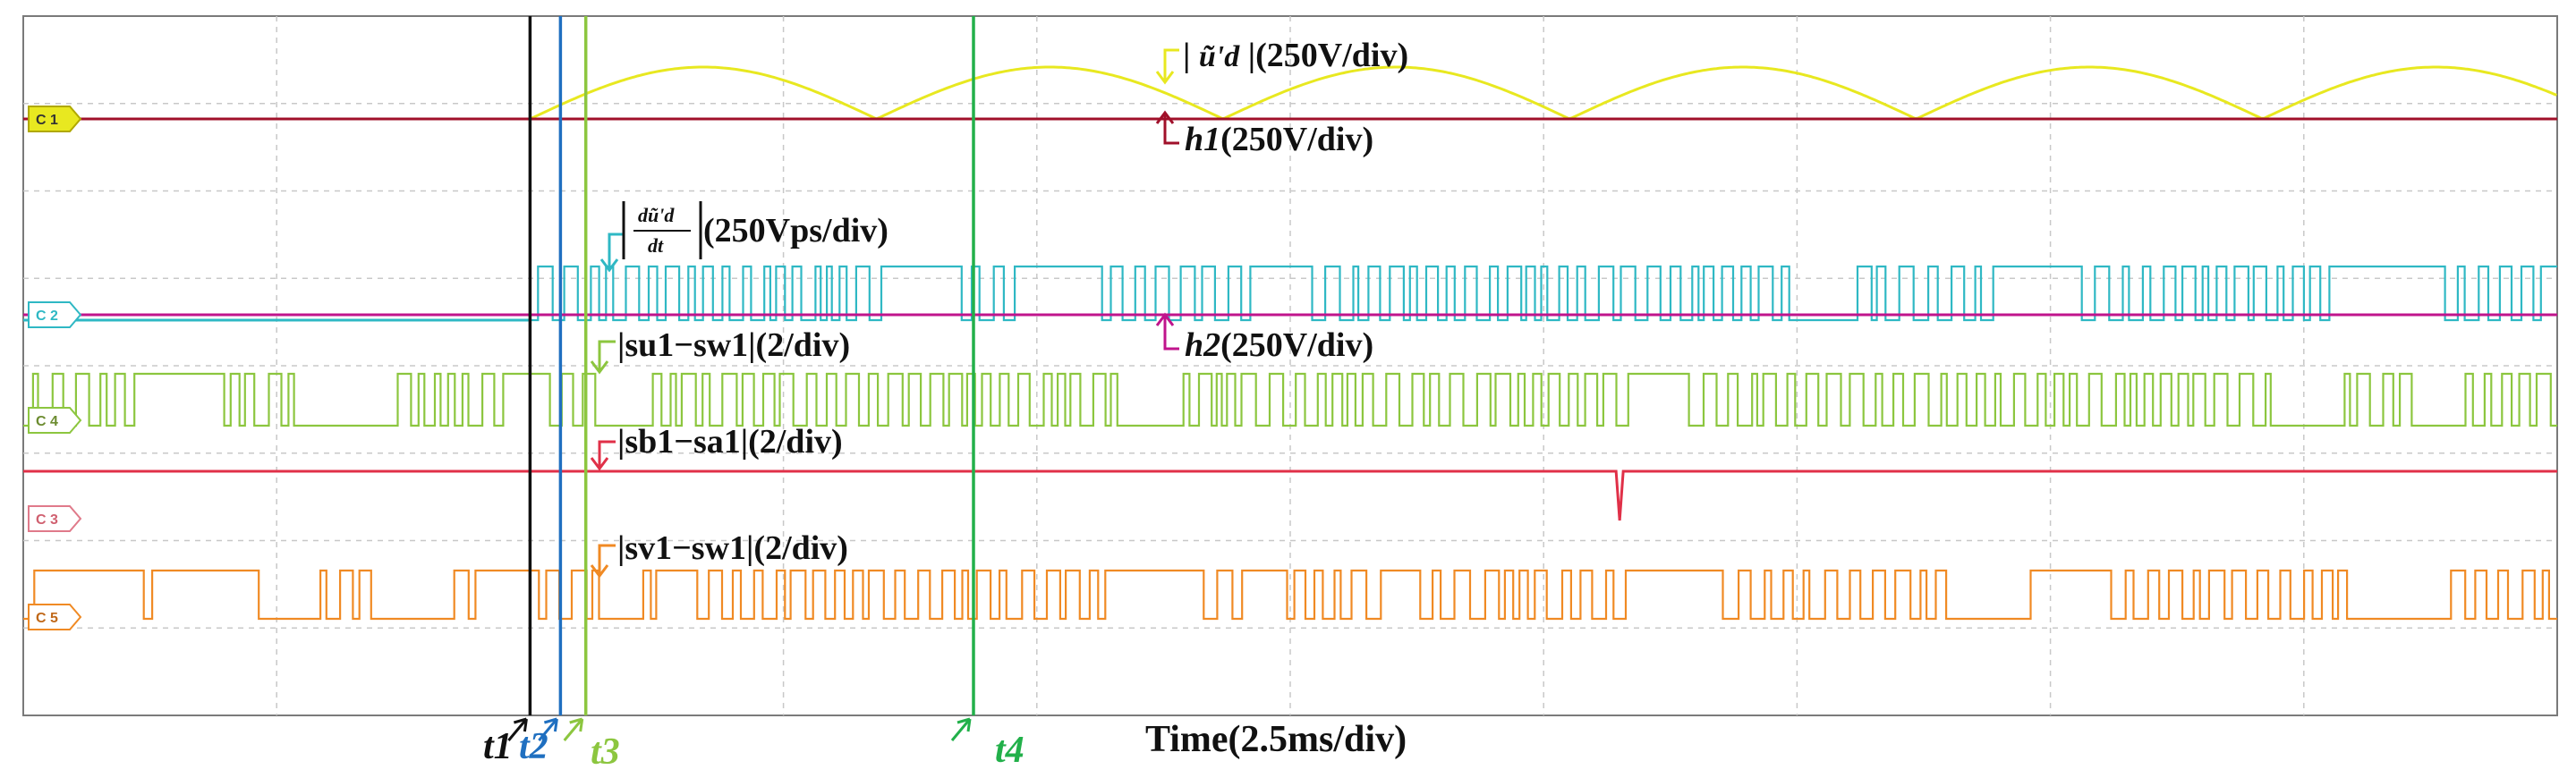 The width and height of the screenshot is (2576, 778). What do you see at coordinates (730, 442) in the screenshot?
I see `label-sb: |sb1−sa1|(2/div)` at bounding box center [730, 442].